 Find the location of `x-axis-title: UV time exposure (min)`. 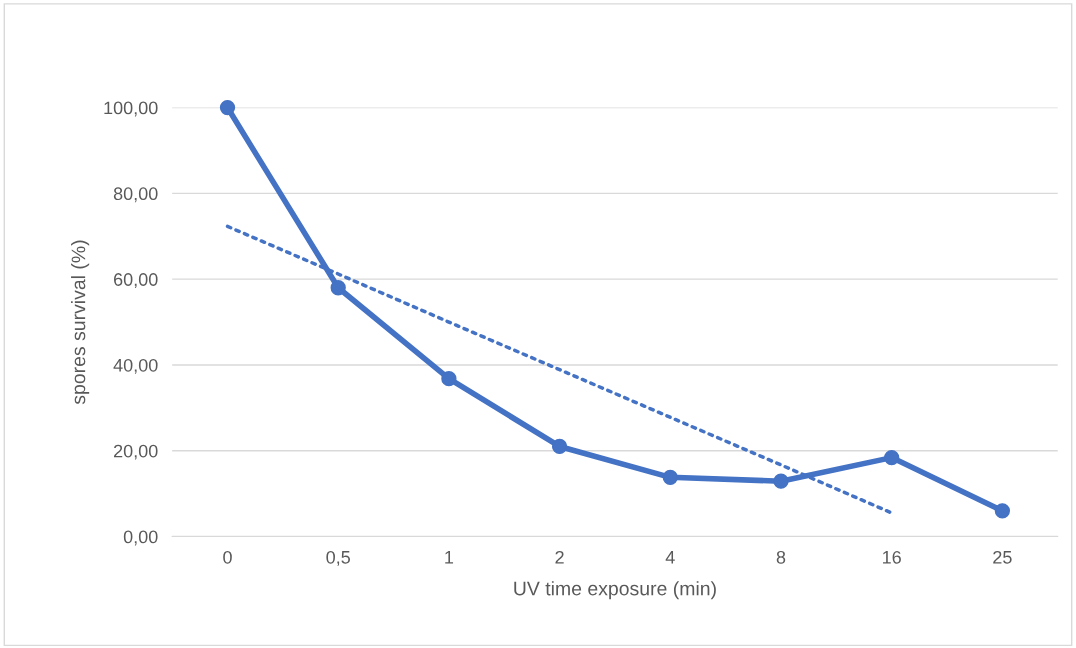

x-axis-title: UV time exposure (min) is located at coordinates (615, 590).